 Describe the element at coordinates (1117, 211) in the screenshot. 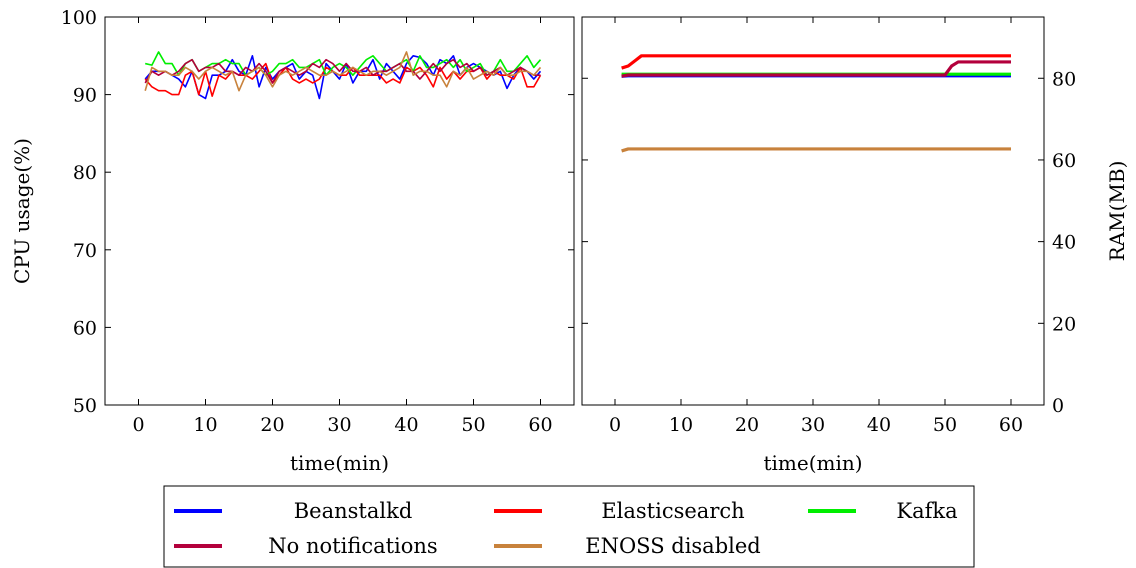

I see `ram-y-axis-title: RAM(MB)` at that location.